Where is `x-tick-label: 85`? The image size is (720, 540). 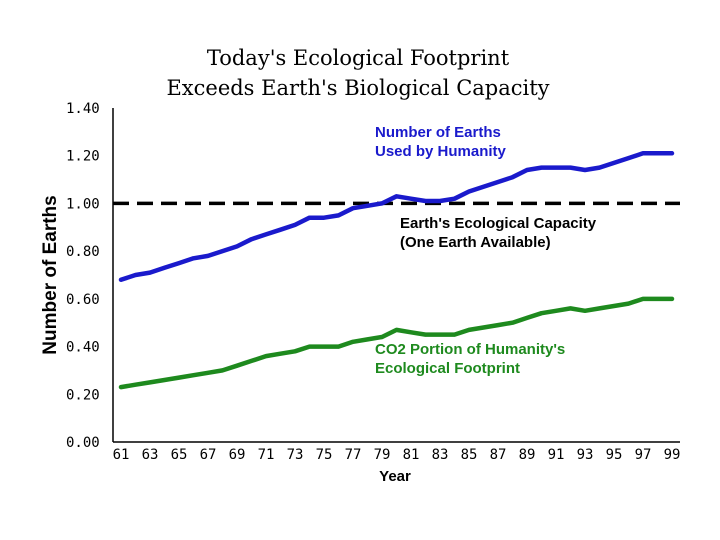 x-tick-label: 85 is located at coordinates (469, 455).